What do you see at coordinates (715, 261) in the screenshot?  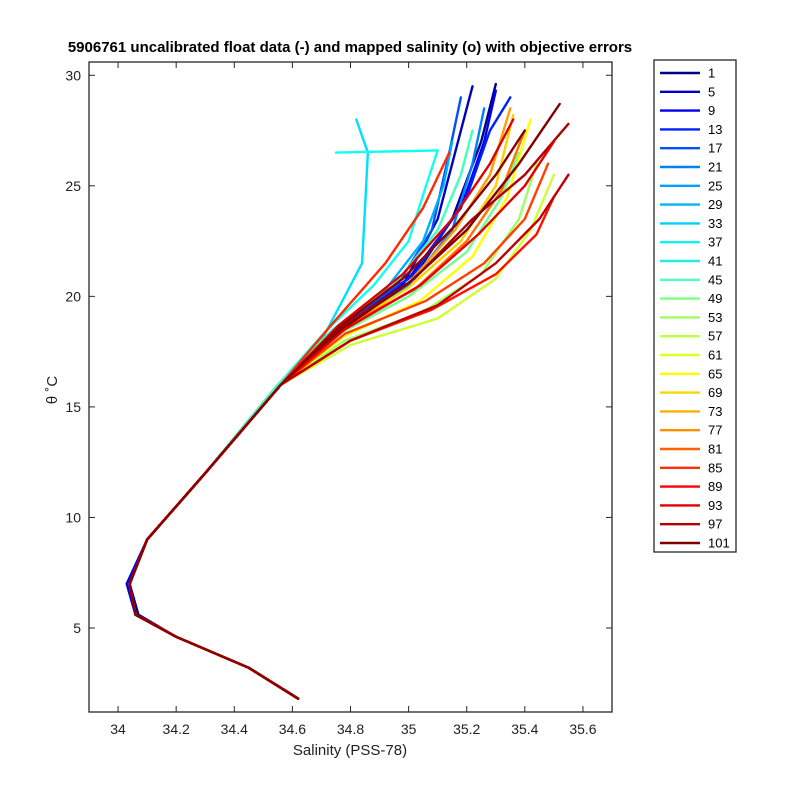 I see `legend-label-41: 41` at bounding box center [715, 261].